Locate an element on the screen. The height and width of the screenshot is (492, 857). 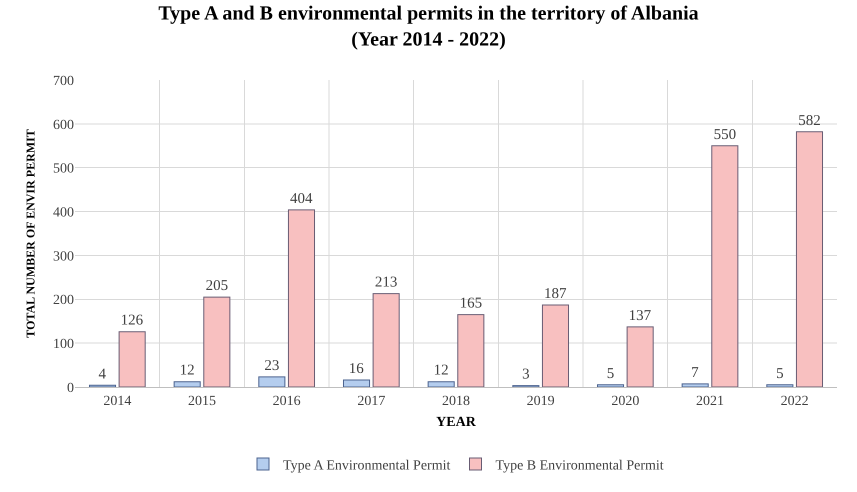
data-label: 3 is located at coordinates (526, 374).